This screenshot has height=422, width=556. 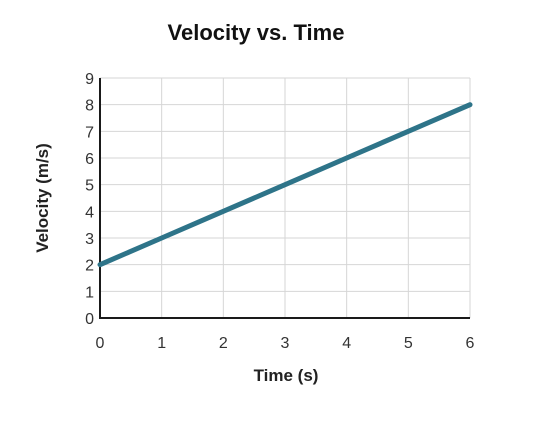 I want to click on y-tick-label: 0, so click(x=89, y=319).